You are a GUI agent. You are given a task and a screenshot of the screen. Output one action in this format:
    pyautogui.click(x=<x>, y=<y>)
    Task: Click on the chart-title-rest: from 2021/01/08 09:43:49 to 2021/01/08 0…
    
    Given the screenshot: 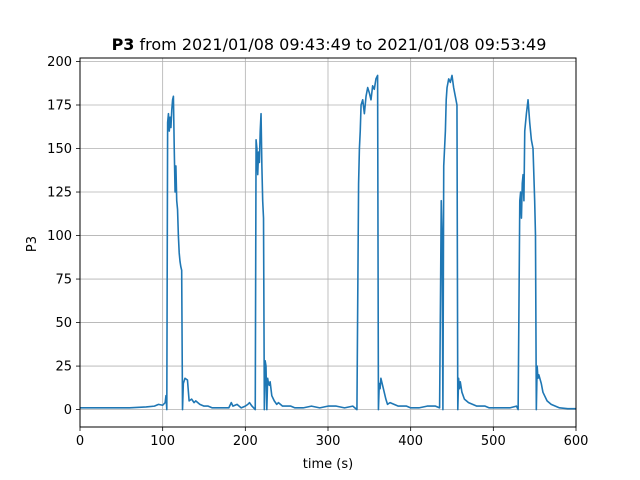 What is the action you would take?
    pyautogui.click(x=340, y=44)
    